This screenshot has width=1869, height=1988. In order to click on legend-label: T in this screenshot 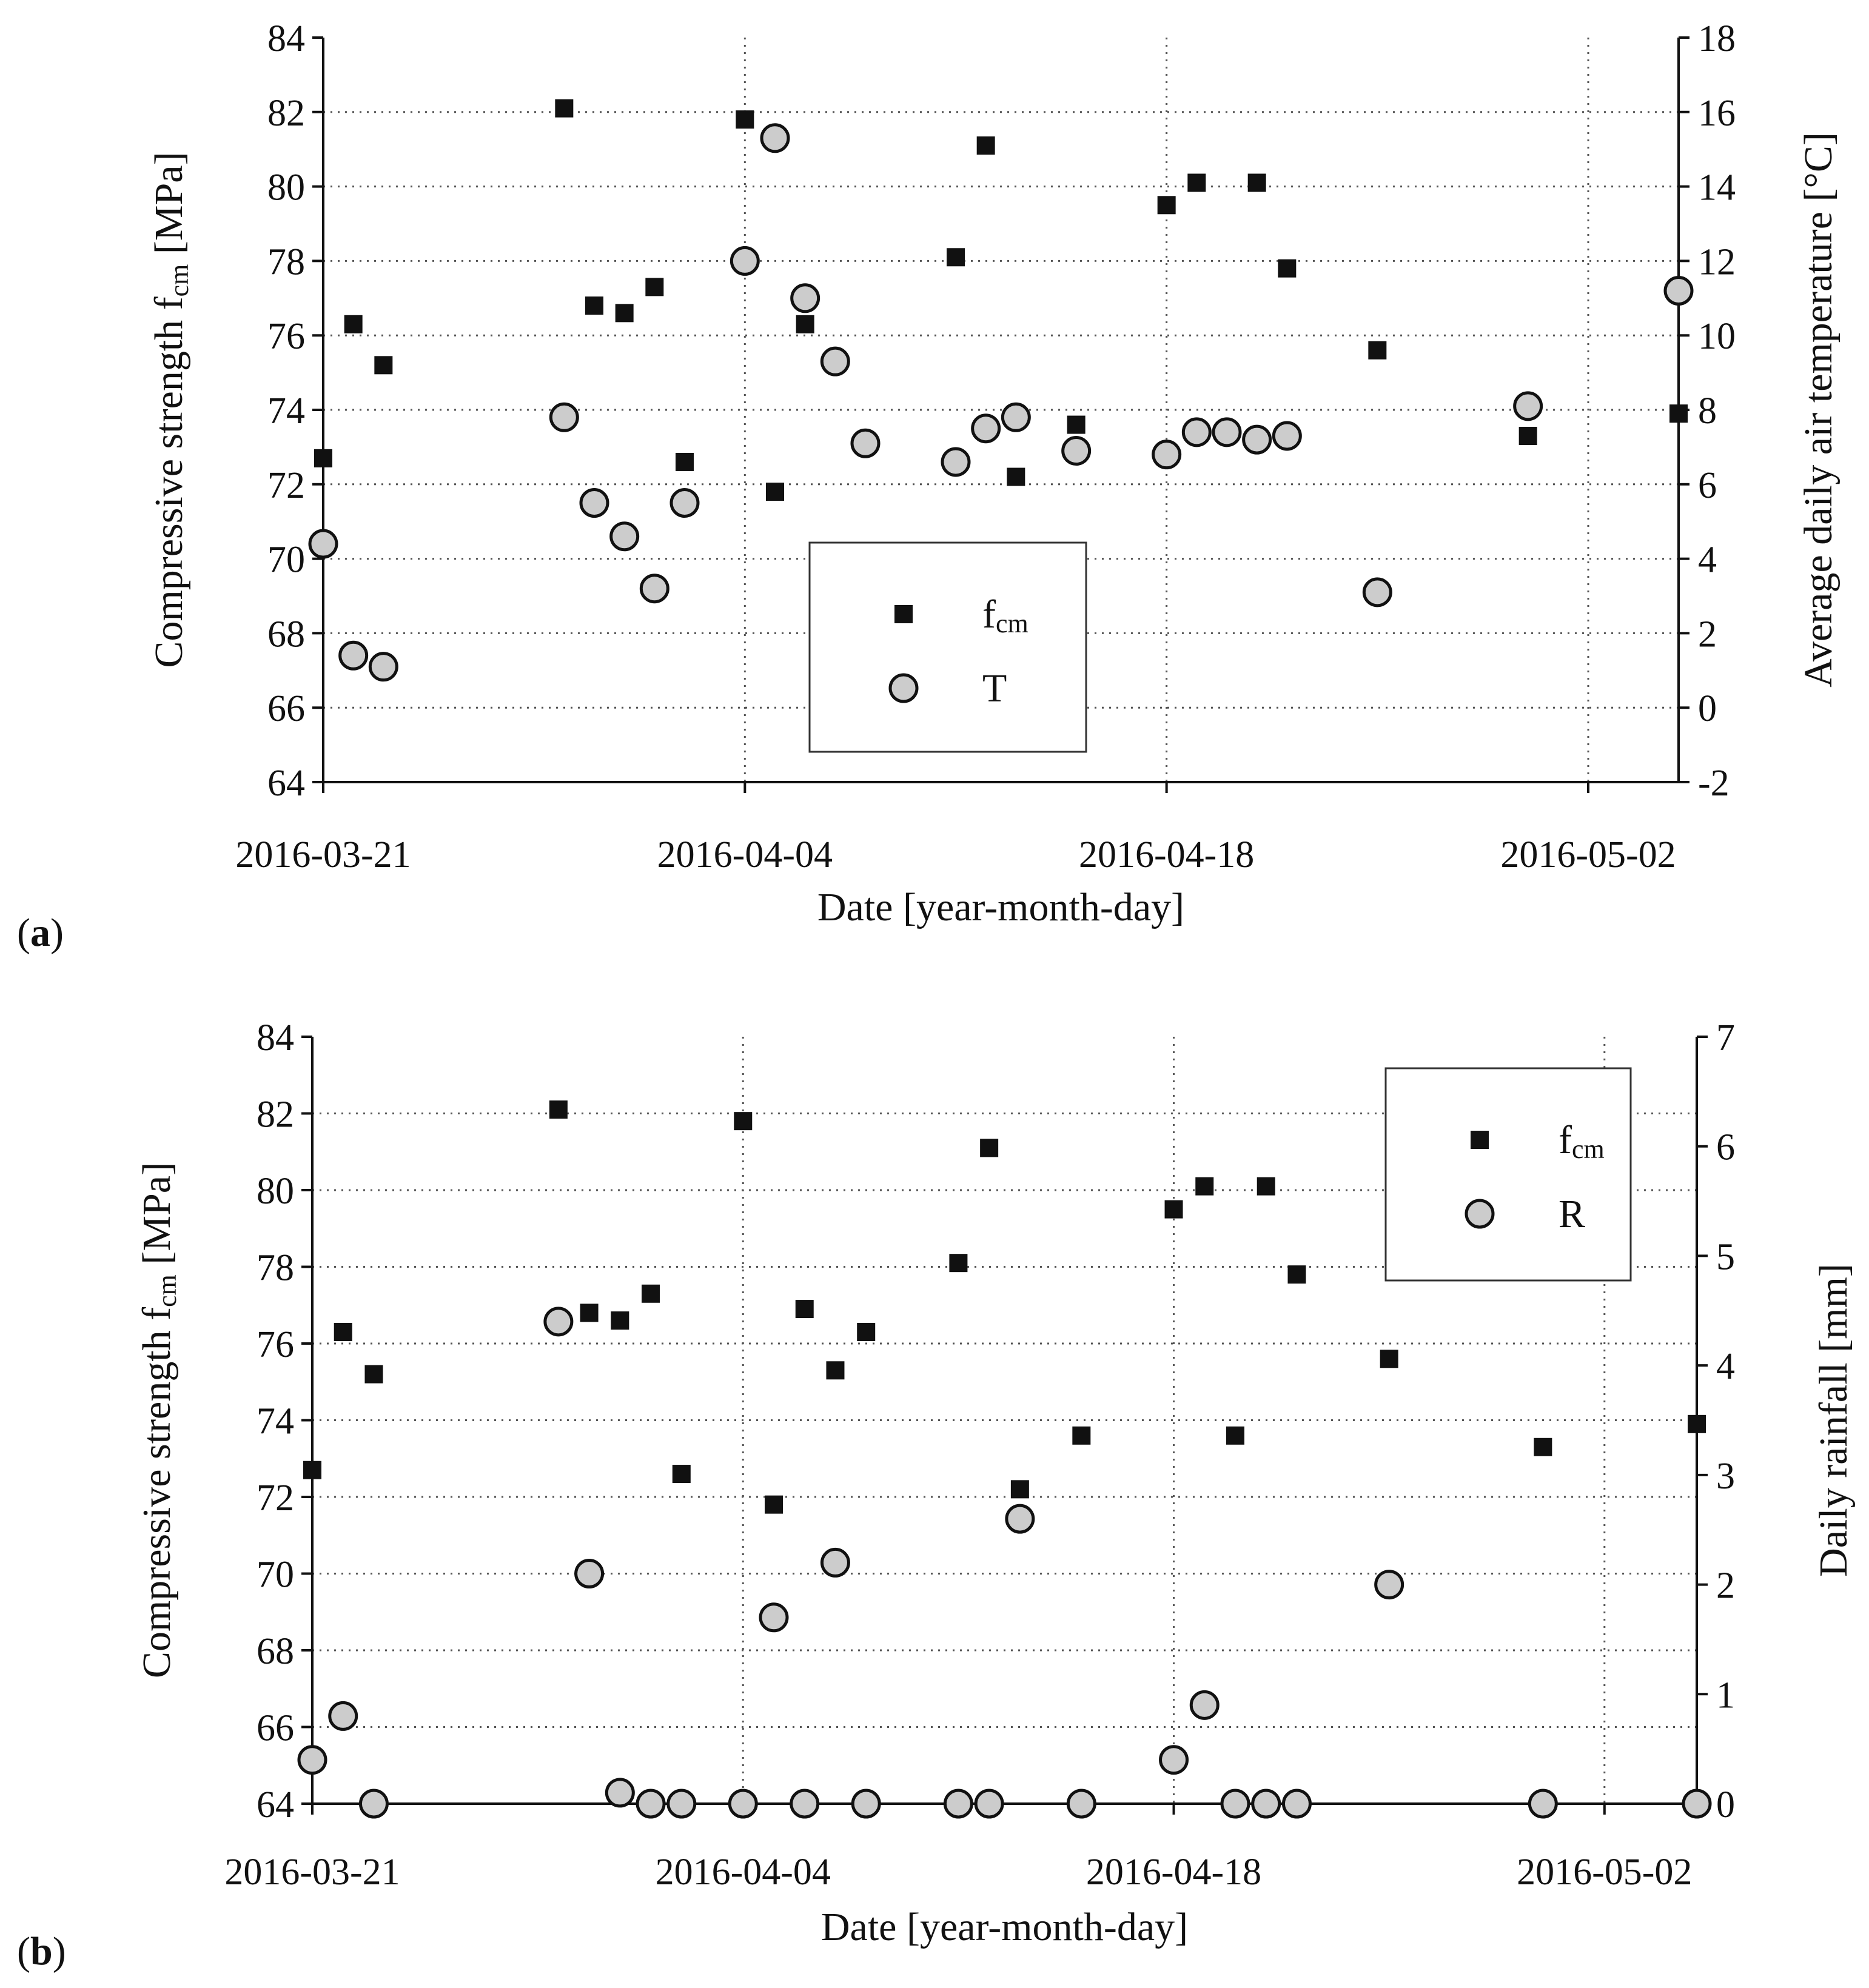, I will do `click(994, 688)`.